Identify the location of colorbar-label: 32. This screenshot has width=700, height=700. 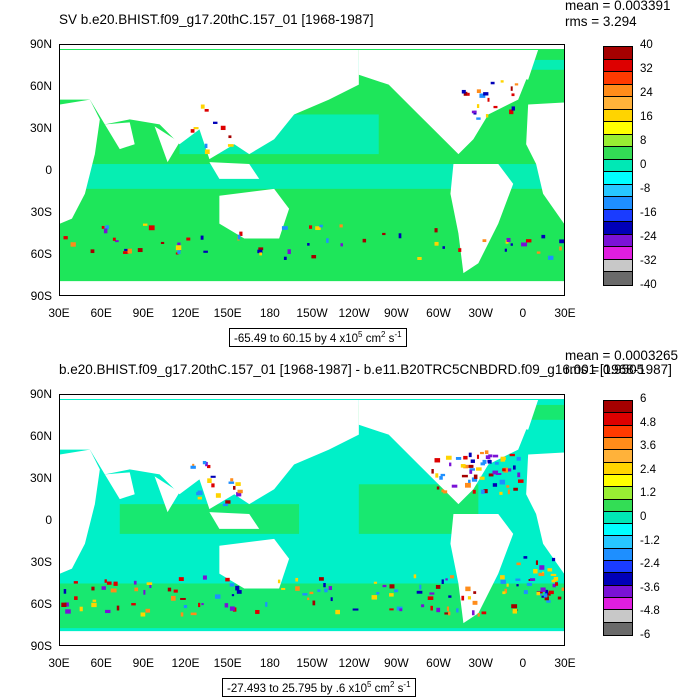
(646, 69).